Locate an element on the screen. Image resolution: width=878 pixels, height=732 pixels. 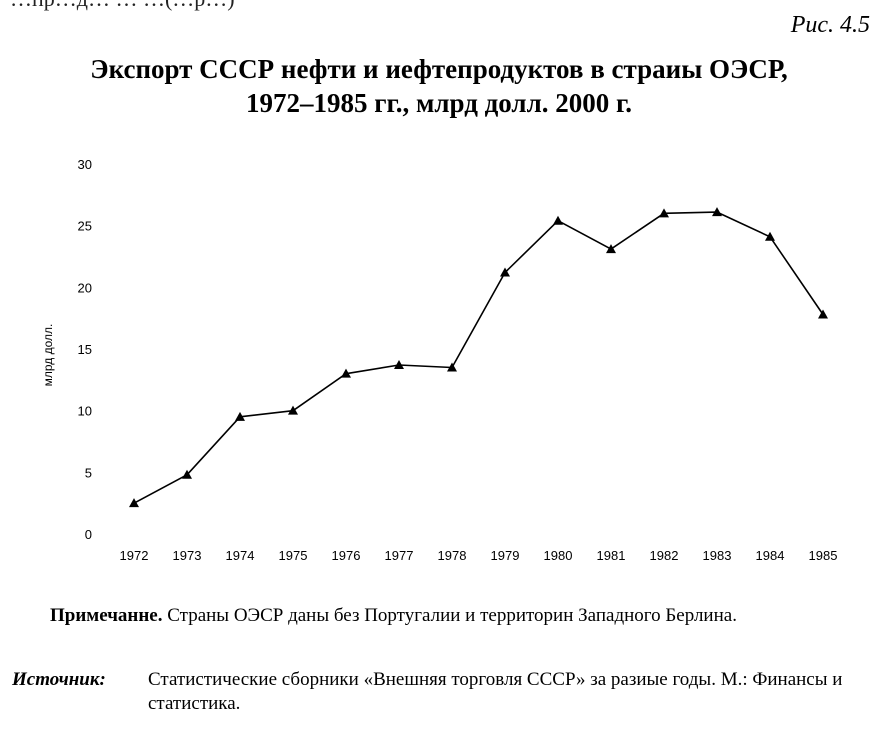
y-tick-label: 10 is located at coordinates (85, 411).